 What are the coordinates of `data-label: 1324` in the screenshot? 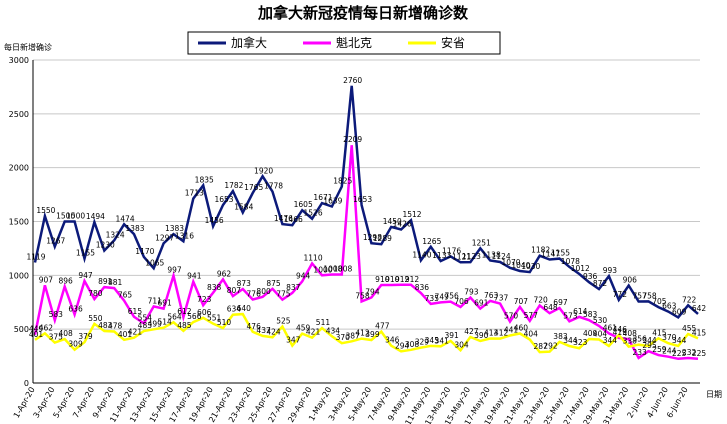 It's located at (115, 234).